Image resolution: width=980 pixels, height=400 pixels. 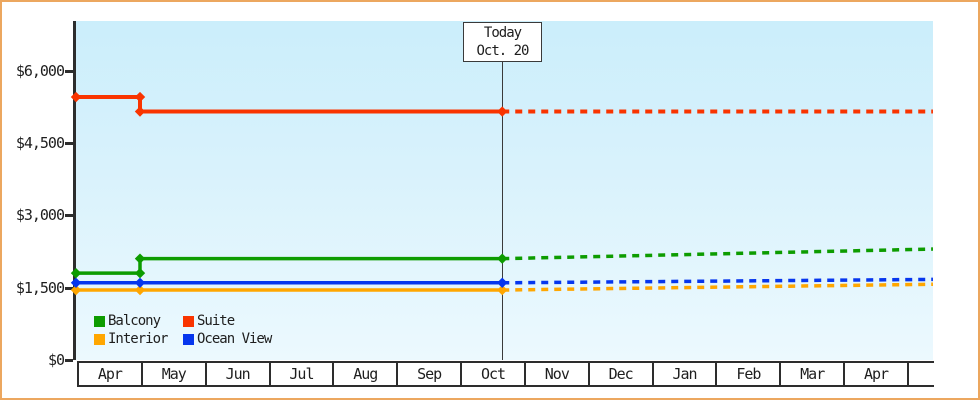 I want to click on month-cell: Jul, so click(x=303, y=374).